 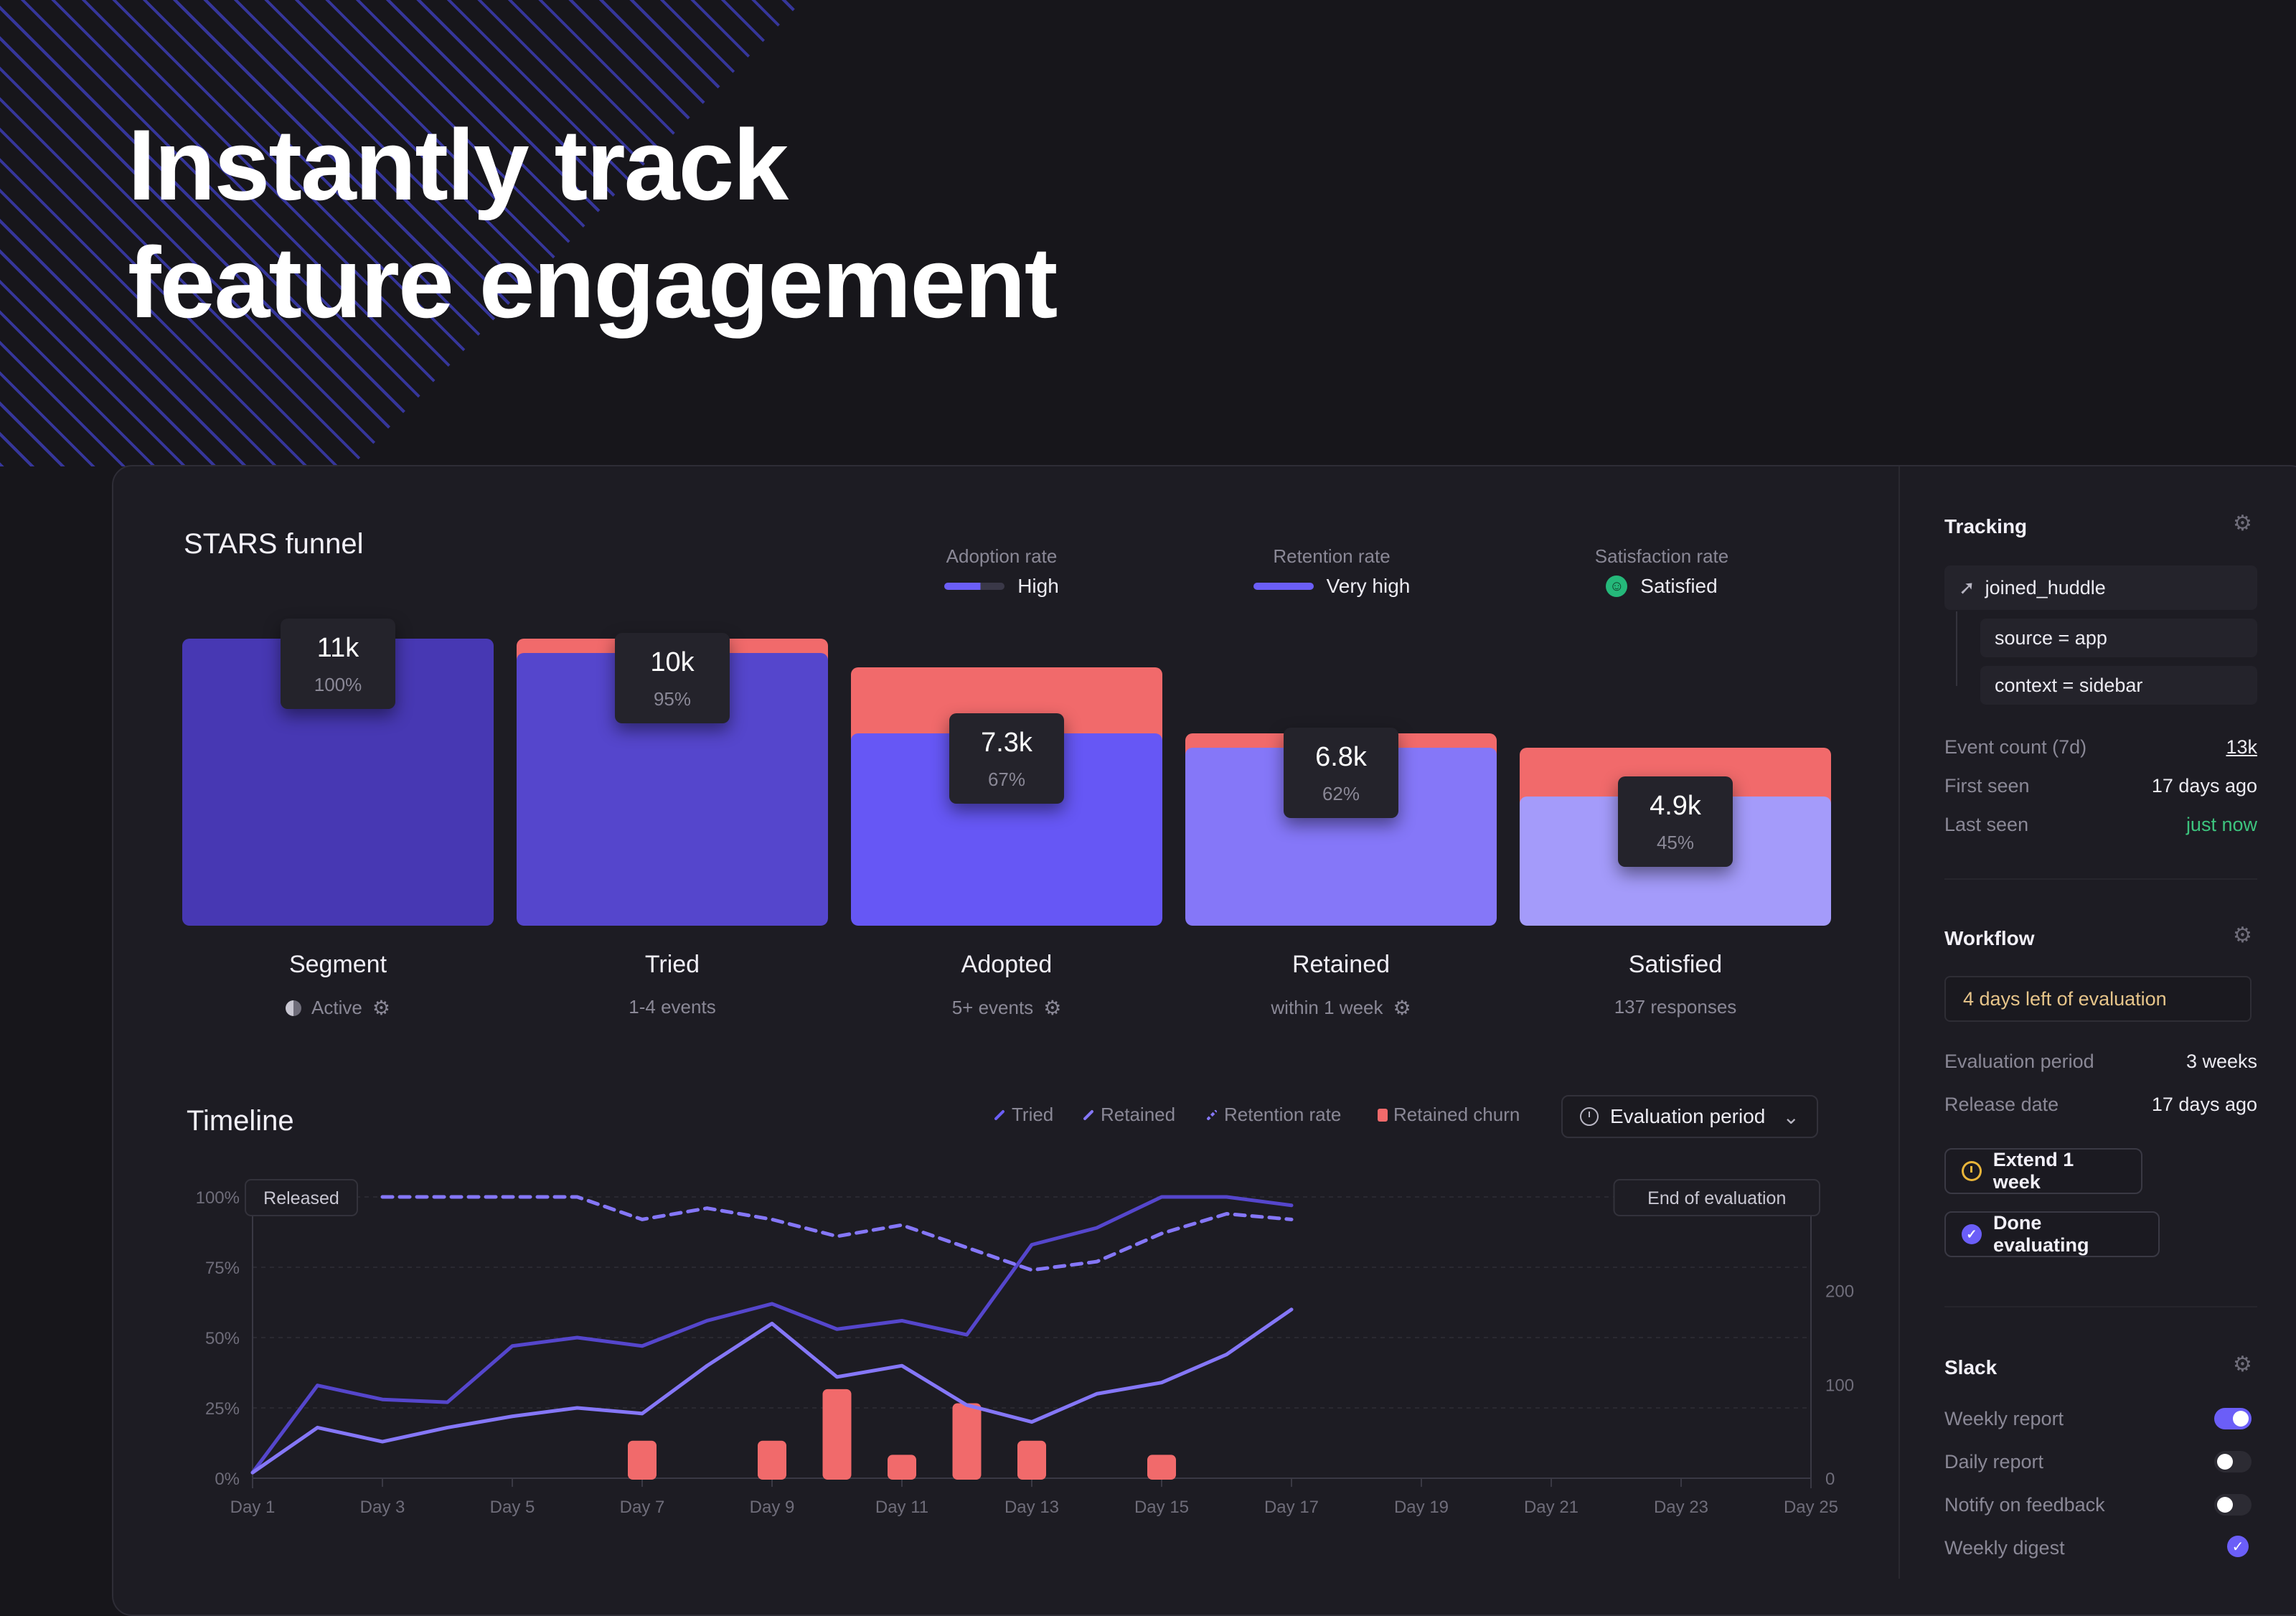 I want to click on evaluation-period-row: Evaluation period 3 weeks, so click(x=2100, y=1062).